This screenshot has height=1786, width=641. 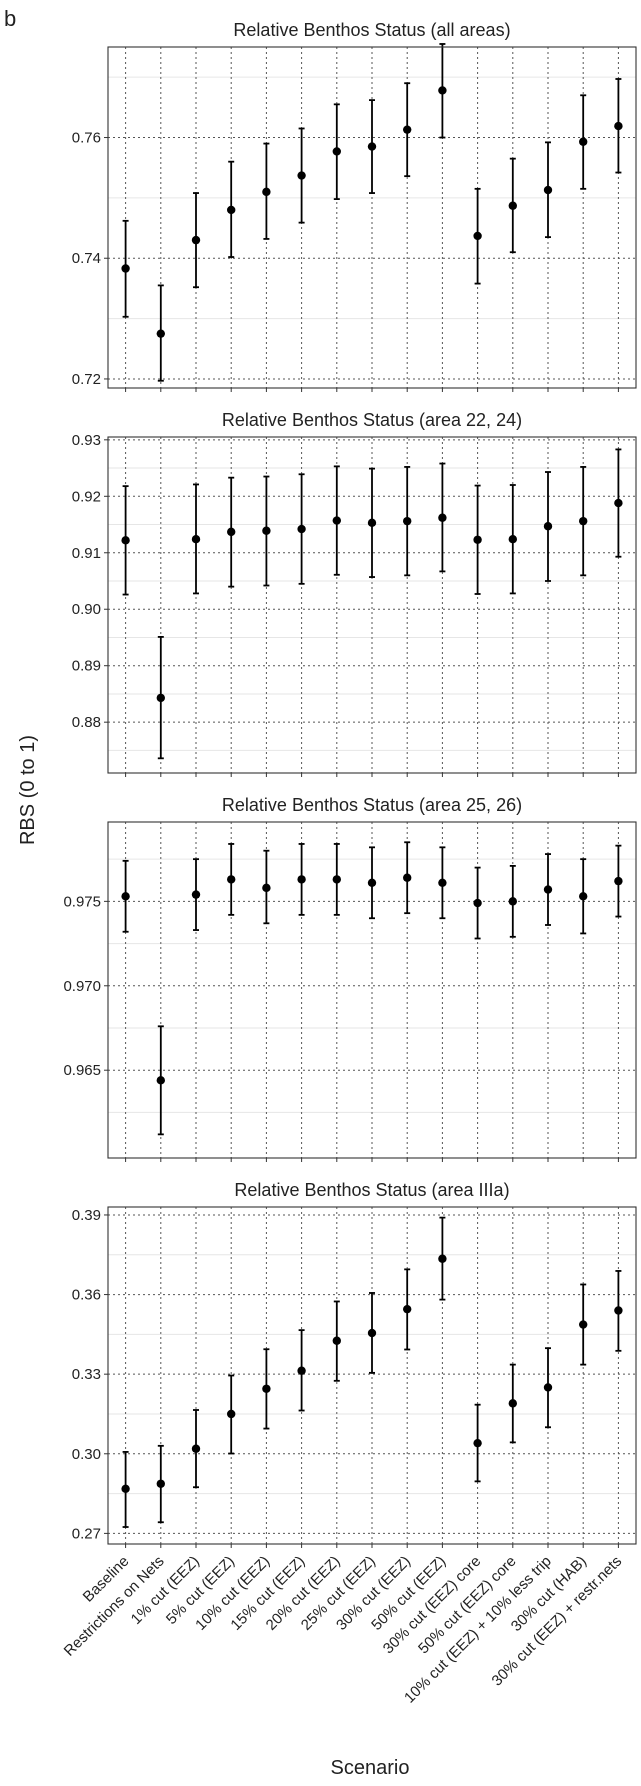 I want to click on y-tick-label: 0.970, so click(x=82, y=986).